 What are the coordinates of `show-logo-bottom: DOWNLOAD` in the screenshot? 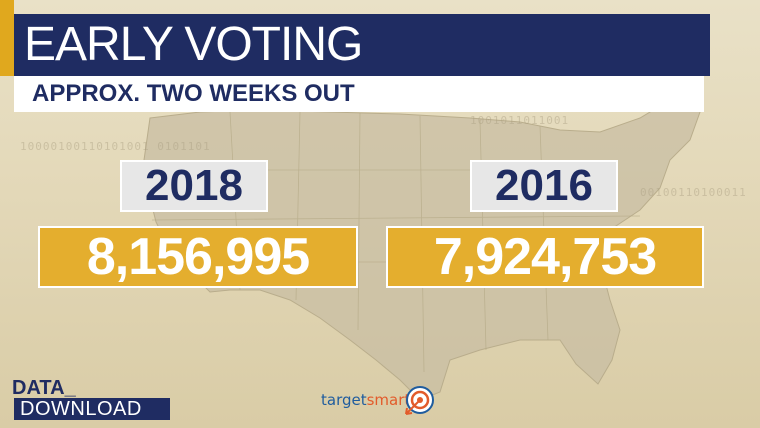 It's located at (92, 409).